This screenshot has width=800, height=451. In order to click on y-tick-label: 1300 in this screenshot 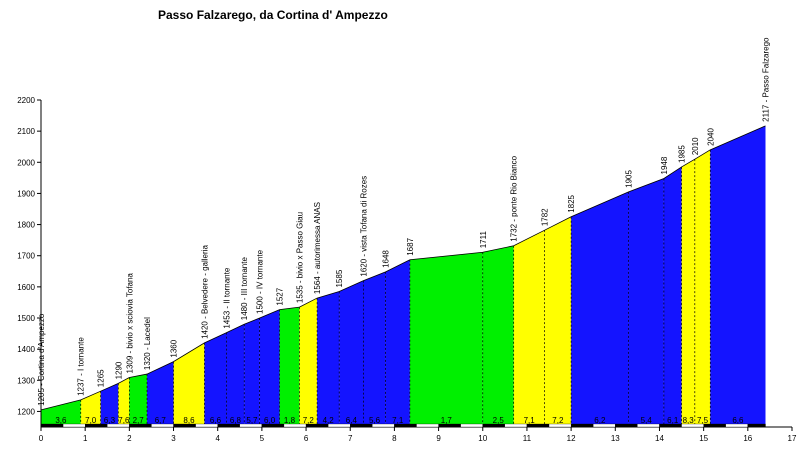, I will do `click(26, 380)`.